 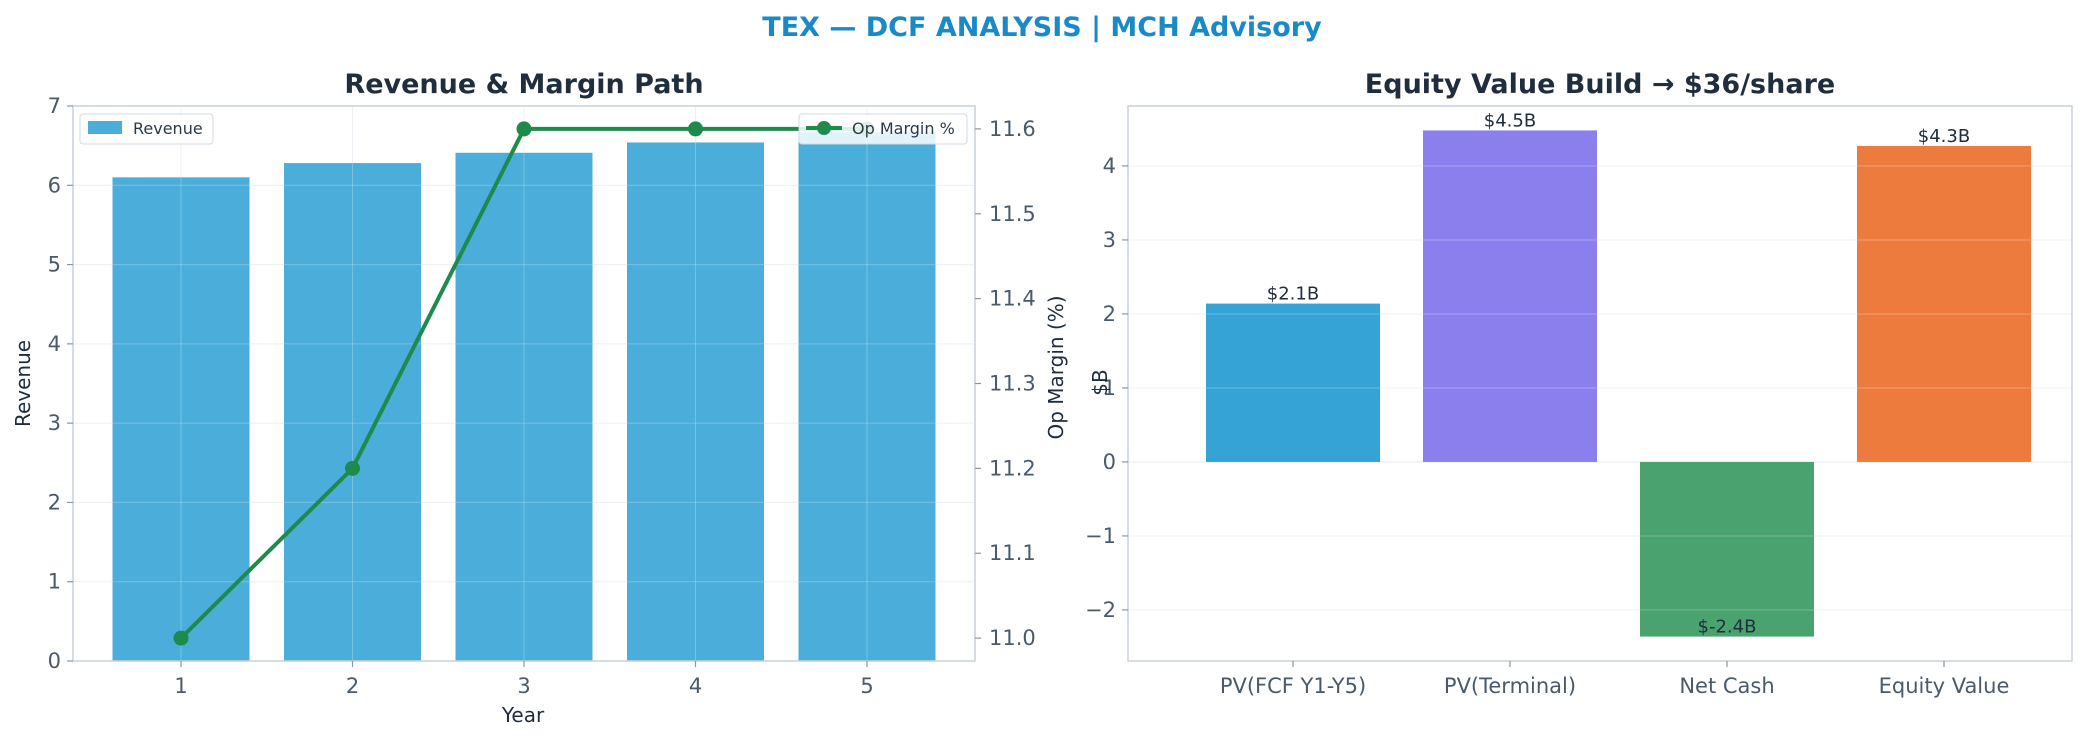 What do you see at coordinates (1727, 627) in the screenshot?
I see `data-label: $-2.4B` at bounding box center [1727, 627].